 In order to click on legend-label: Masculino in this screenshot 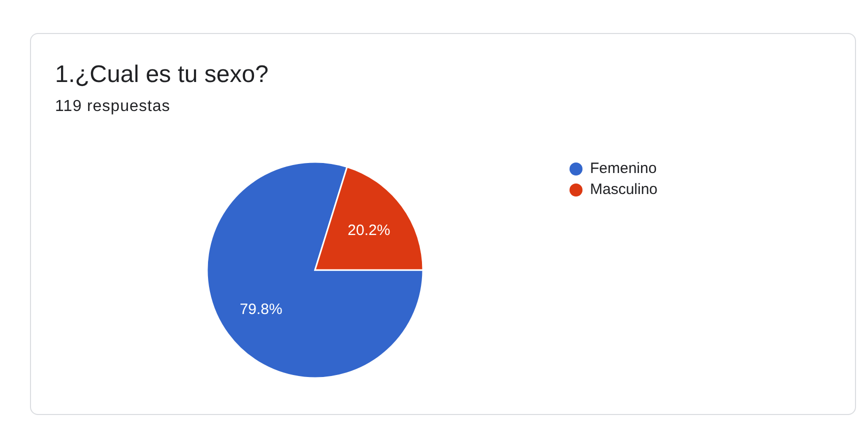, I will do `click(624, 189)`.